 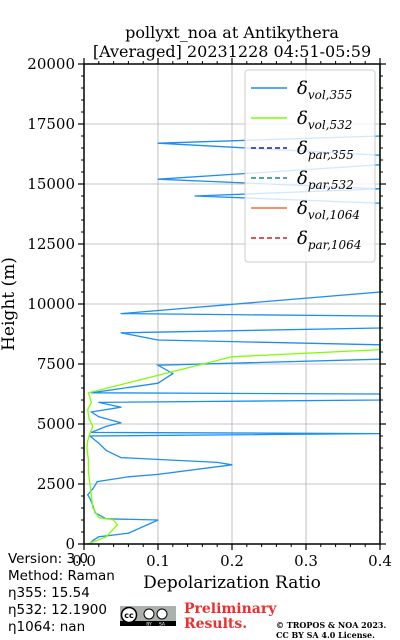 I want to click on credit-line-2: CC BY SA 4.0 License., so click(x=325, y=635).